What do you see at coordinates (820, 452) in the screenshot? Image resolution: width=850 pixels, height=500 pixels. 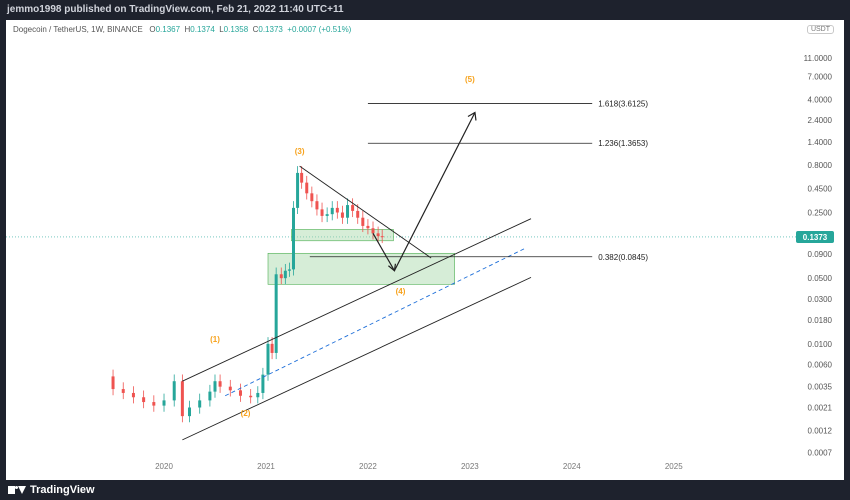 I see `price-tick-label: 0.0007` at bounding box center [820, 452].